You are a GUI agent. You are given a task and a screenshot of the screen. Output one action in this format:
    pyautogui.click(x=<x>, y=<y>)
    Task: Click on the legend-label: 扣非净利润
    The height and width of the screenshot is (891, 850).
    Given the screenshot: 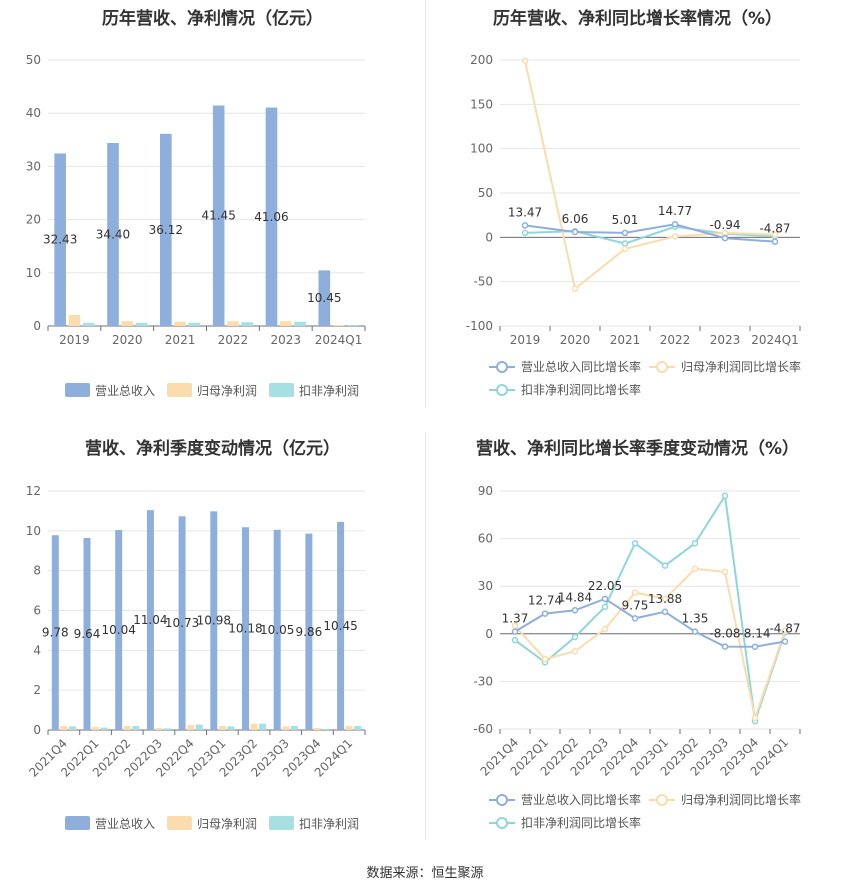 What is the action you would take?
    pyautogui.click(x=329, y=391)
    